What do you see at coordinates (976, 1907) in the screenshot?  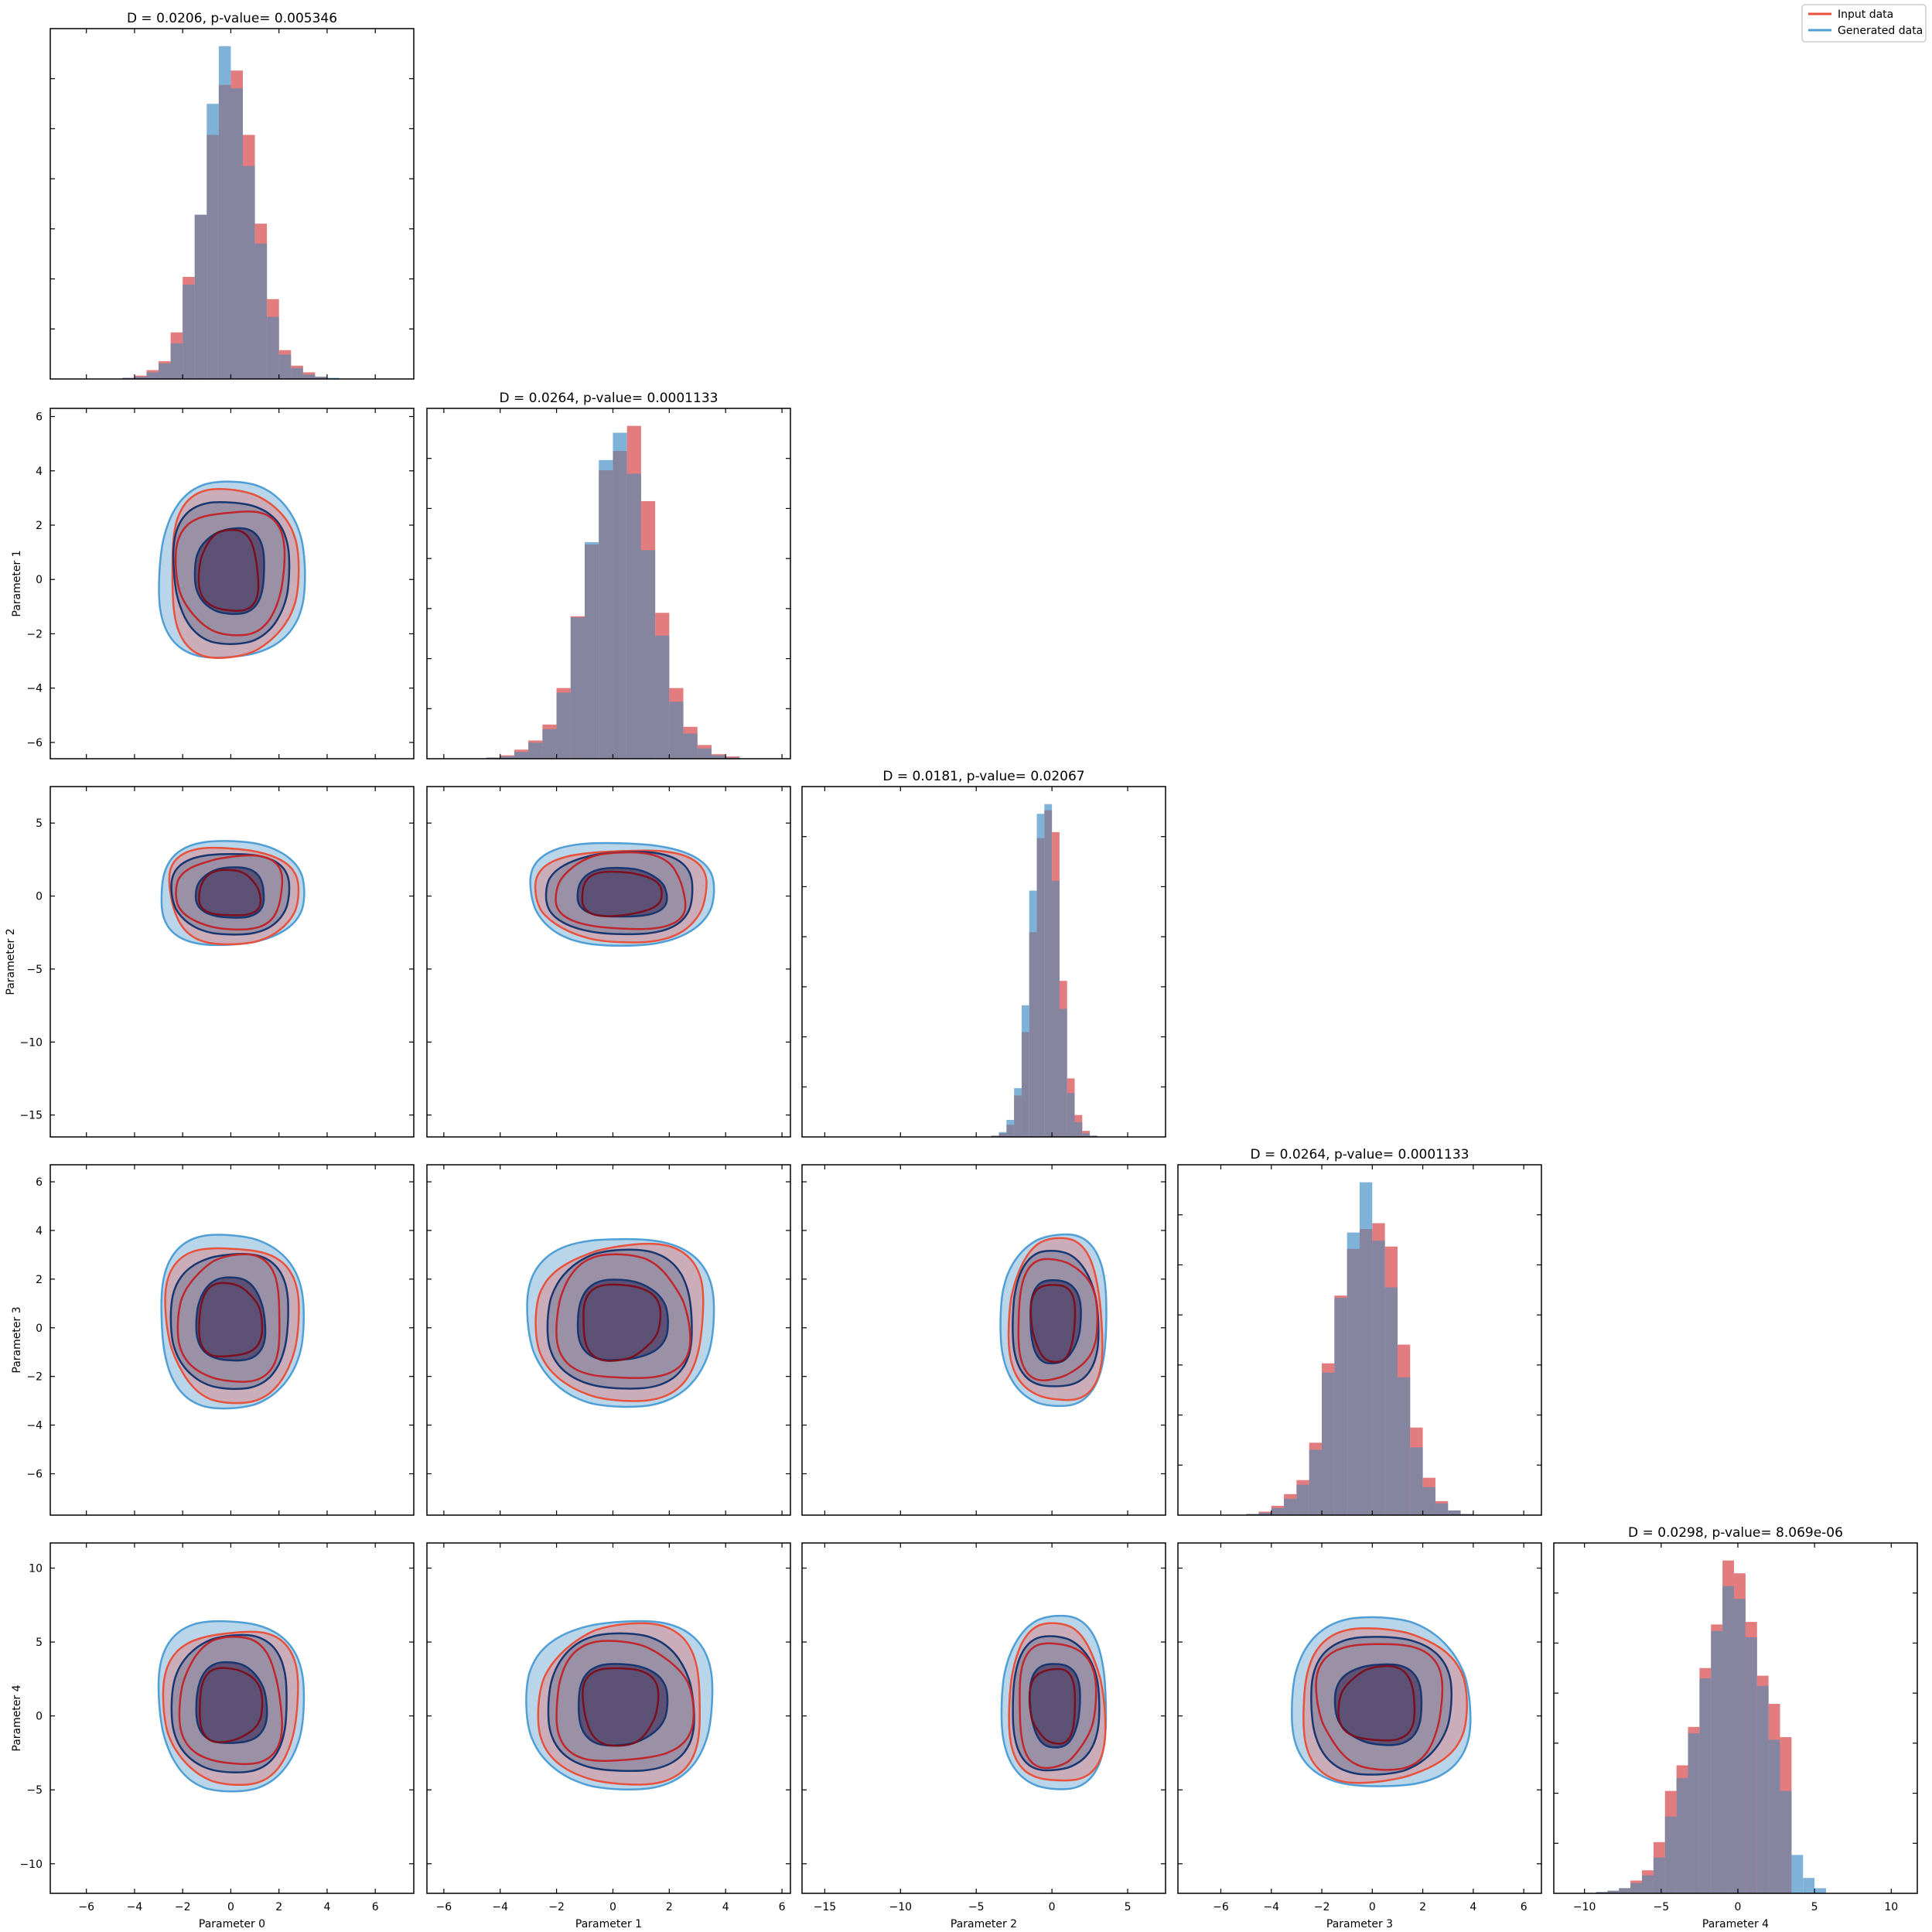 I see `x-tick-label: −5` at bounding box center [976, 1907].